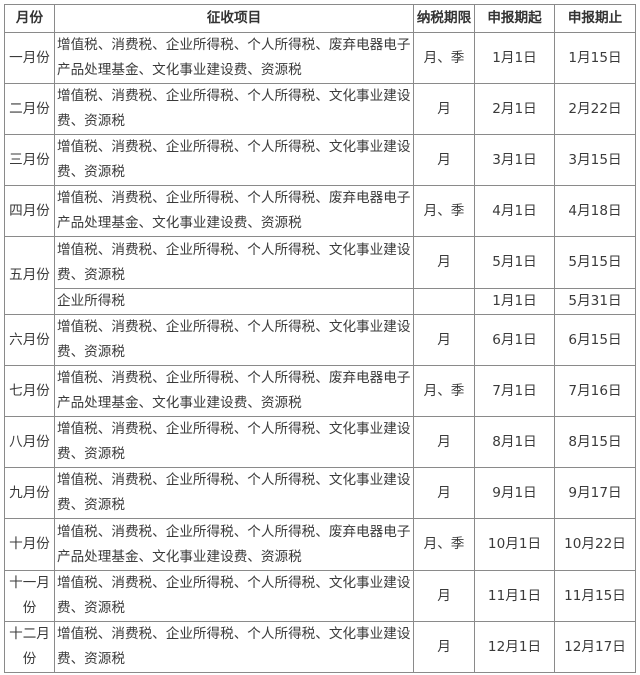 Image resolution: width=640 pixels, height=675 pixels. What do you see at coordinates (514, 544) in the screenshot?
I see `start-cell: 10月1日` at bounding box center [514, 544].